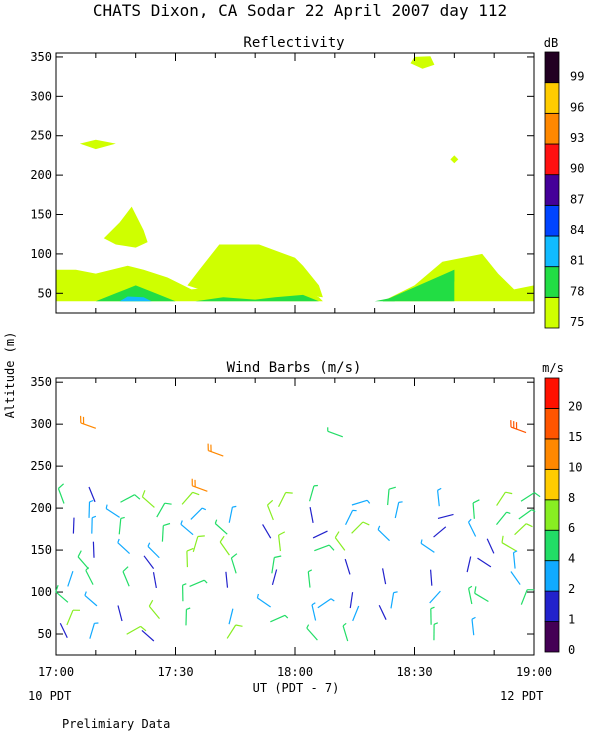 This screenshot has height=750, width=600. I want to click on refl-ytick-label: 150, so click(41, 215).